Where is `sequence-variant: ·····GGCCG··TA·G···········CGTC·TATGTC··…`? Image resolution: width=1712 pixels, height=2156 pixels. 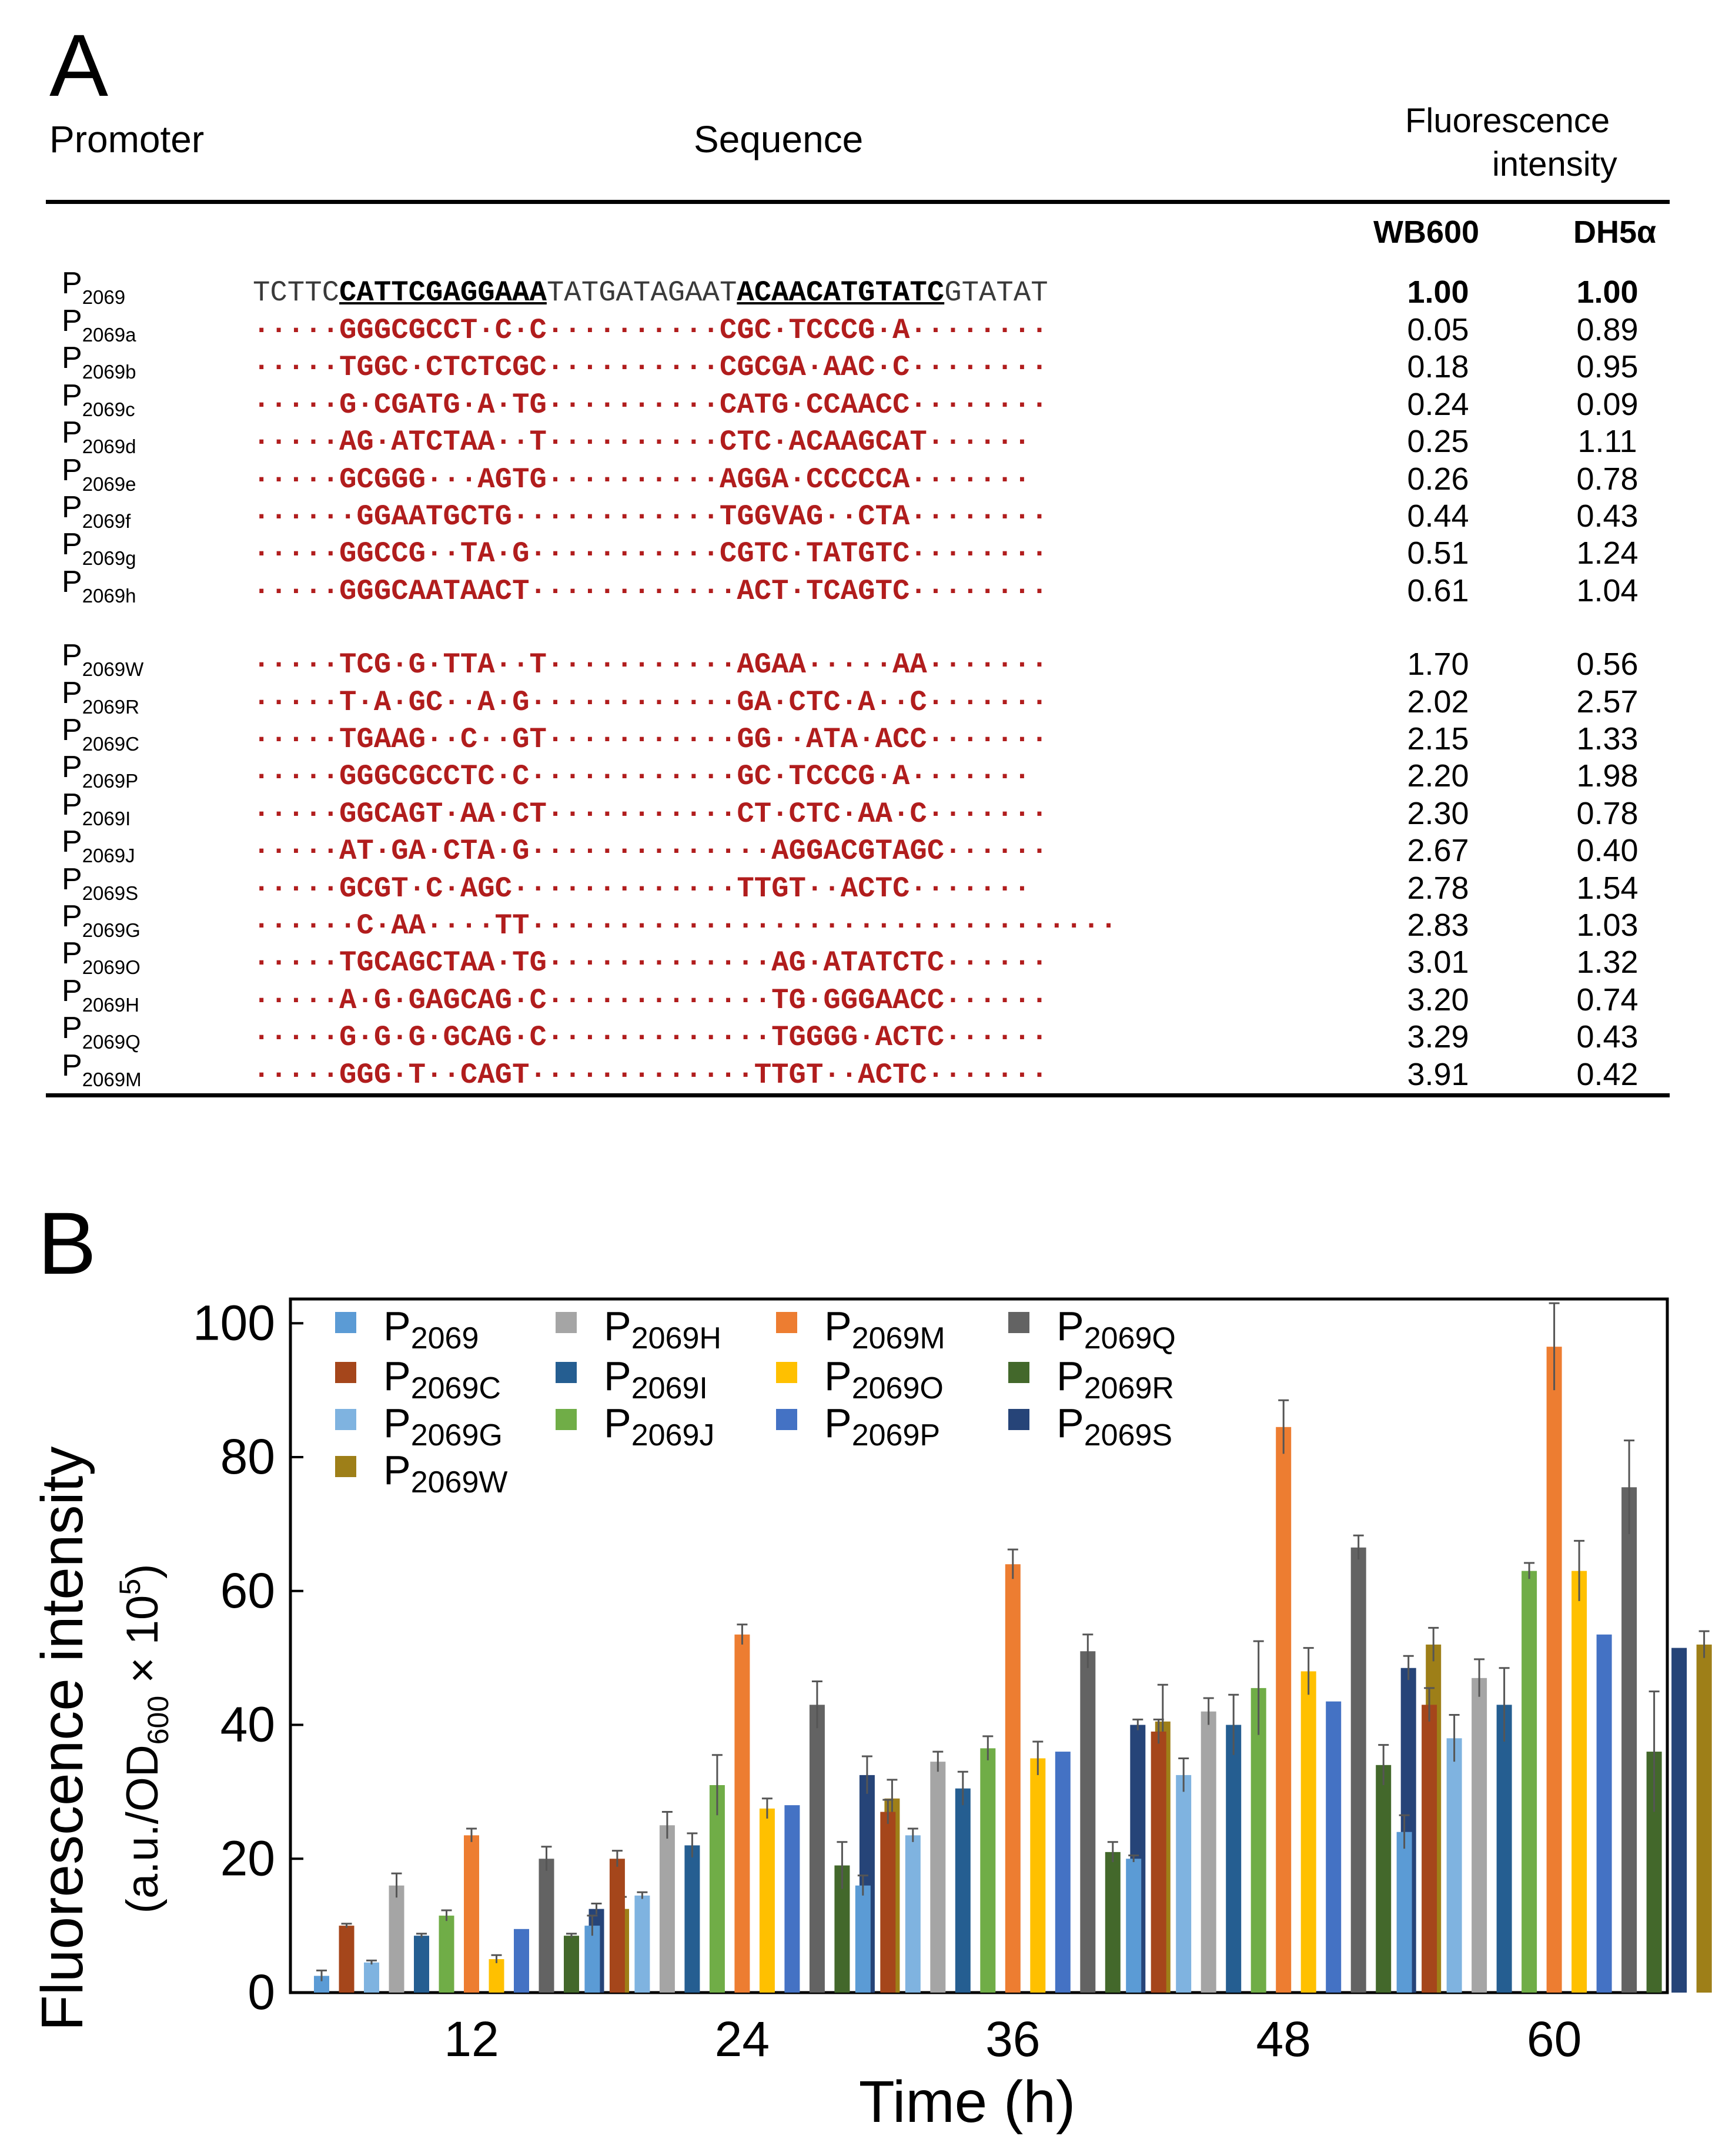 sequence-variant: ·····GGCCG··TA·G···········CGTC·TATGTC··… is located at coordinates (650, 554).